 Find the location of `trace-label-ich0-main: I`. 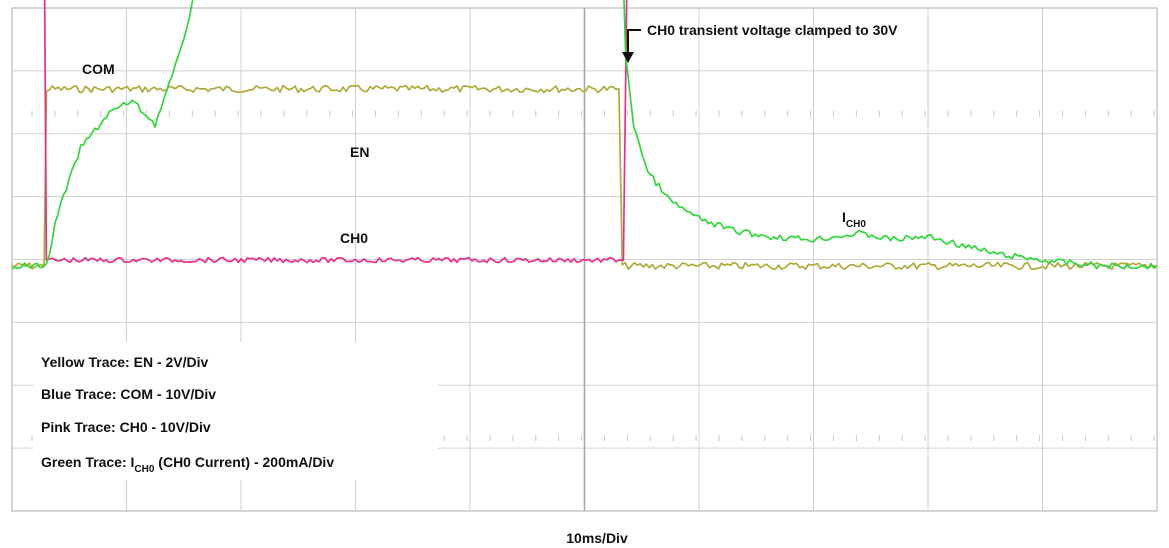

trace-label-ich0-main: I is located at coordinates (844, 217).